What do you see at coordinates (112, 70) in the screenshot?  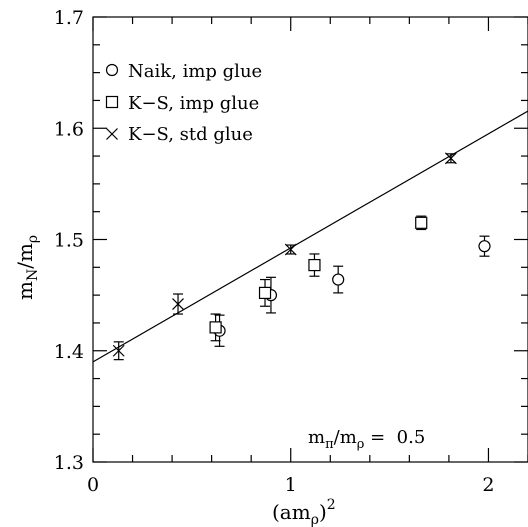 I see `legend-circle-icon` at bounding box center [112, 70].